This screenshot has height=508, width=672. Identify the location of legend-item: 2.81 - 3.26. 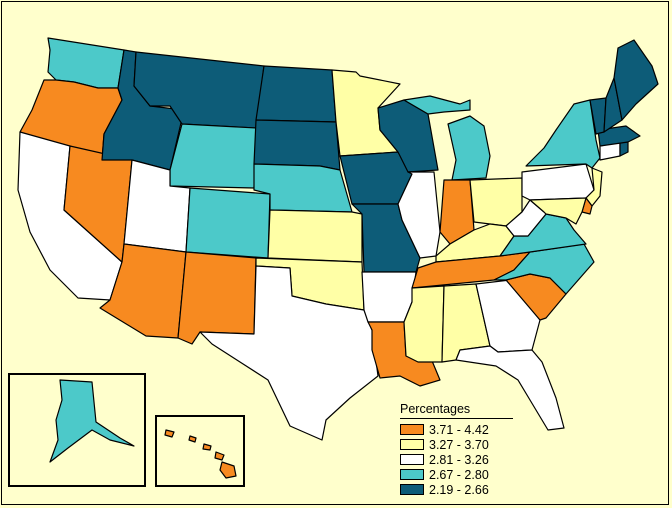
(460, 459).